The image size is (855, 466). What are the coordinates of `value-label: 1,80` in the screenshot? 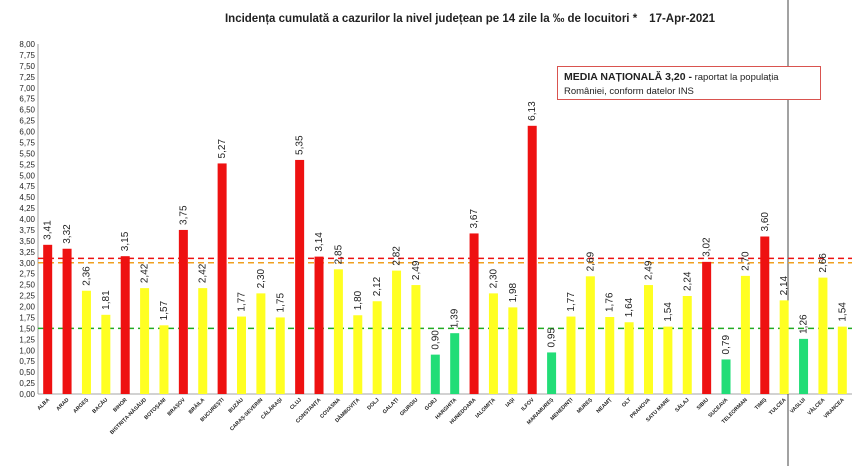 It's located at (358, 300).